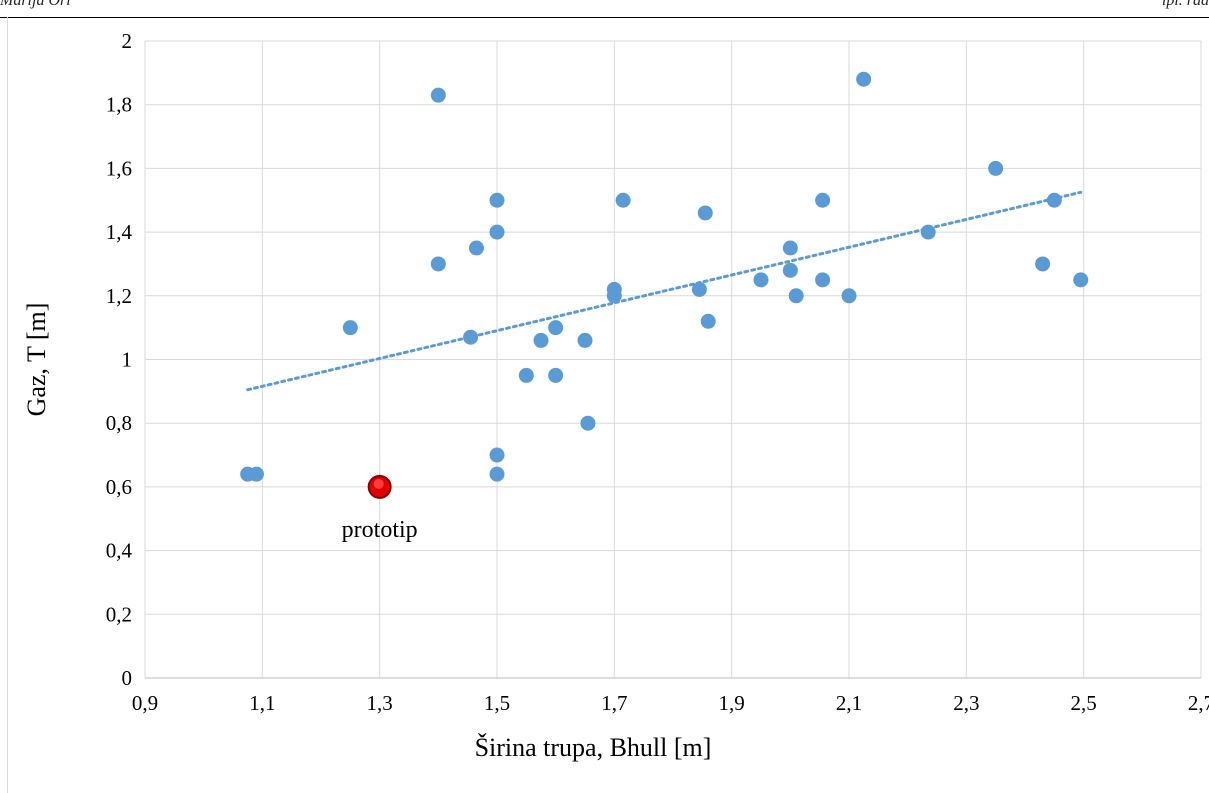 The image size is (1209, 793). What do you see at coordinates (119, 296) in the screenshot?
I see `y-tick-label: 1,2` at bounding box center [119, 296].